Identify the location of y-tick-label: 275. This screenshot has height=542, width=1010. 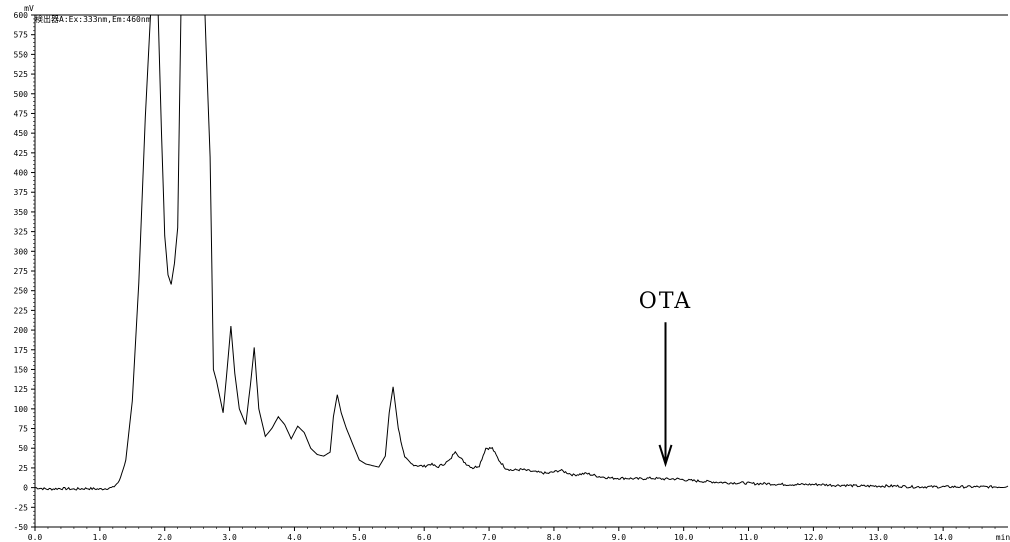
(21, 271).